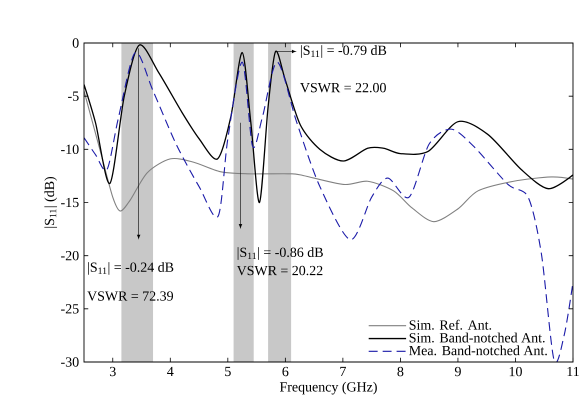  I want to click on x-tick-label: 8, so click(400, 371).